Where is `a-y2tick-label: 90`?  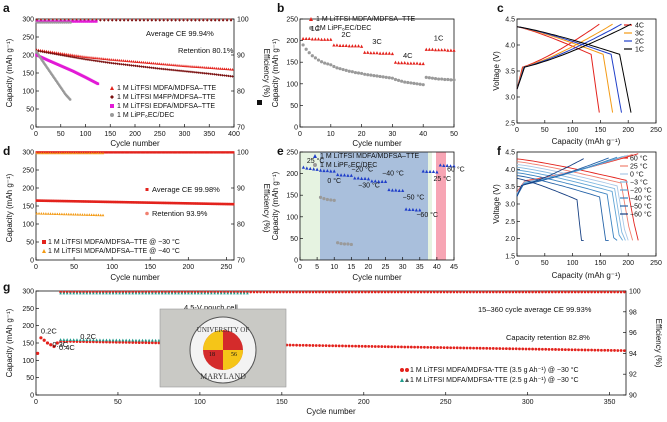
a-y2tick-label: 90 is located at coordinates (241, 56).